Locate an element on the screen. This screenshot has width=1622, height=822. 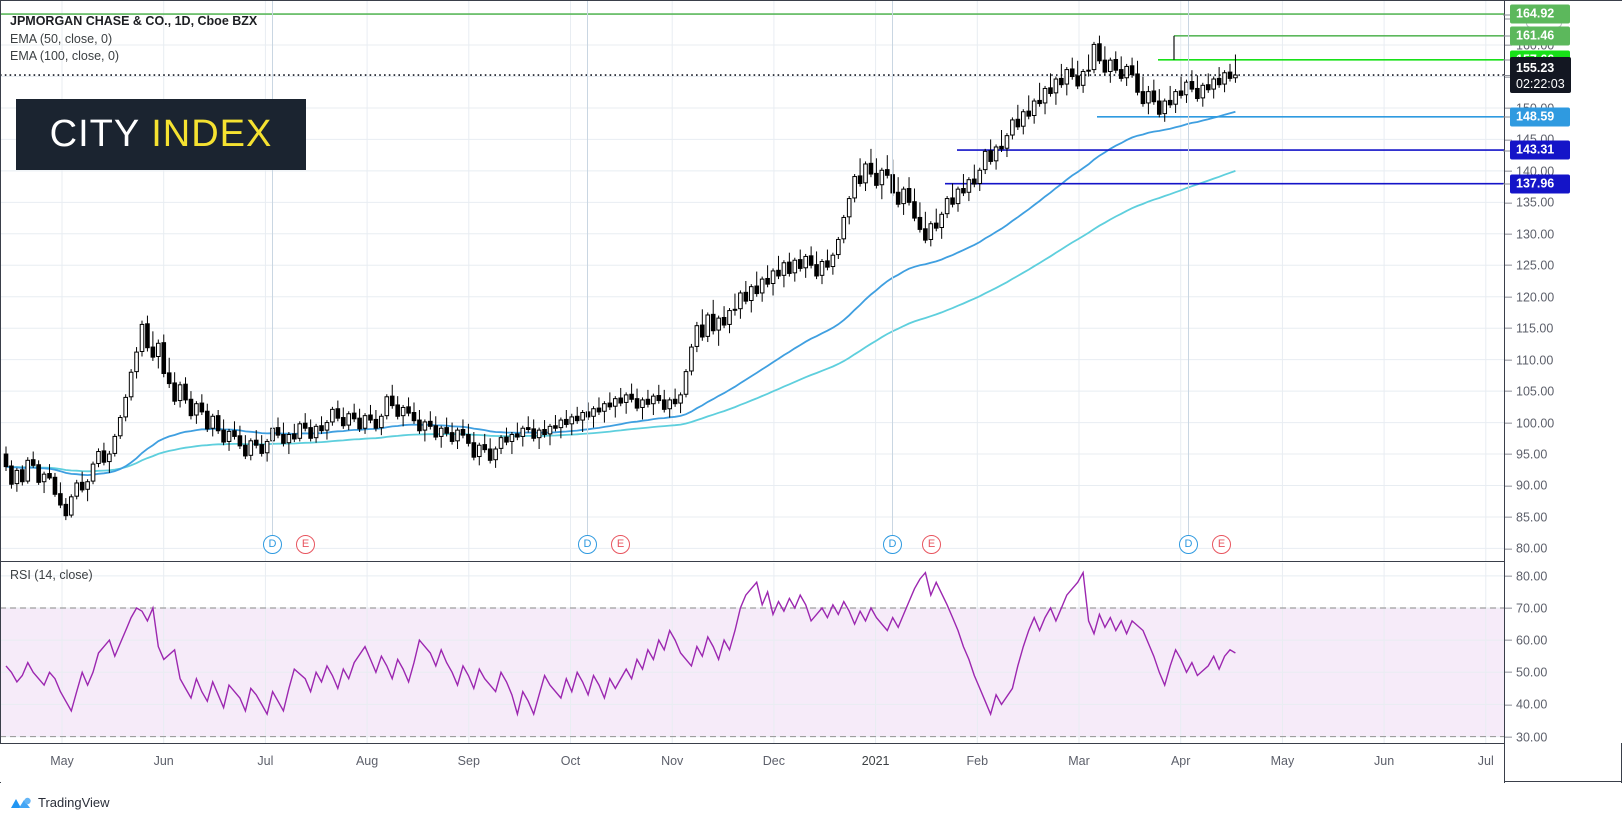
time-tick-label: Dec is located at coordinates (774, 761).